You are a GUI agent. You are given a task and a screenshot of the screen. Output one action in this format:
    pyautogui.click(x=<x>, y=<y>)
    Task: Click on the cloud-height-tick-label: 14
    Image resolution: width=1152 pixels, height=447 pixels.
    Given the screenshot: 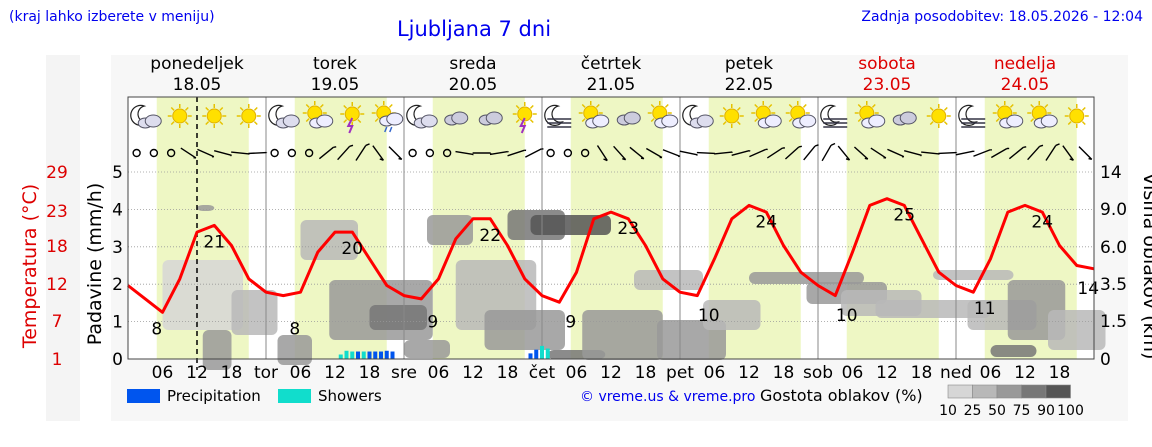 What is the action you would take?
    pyautogui.click(x=1111, y=173)
    